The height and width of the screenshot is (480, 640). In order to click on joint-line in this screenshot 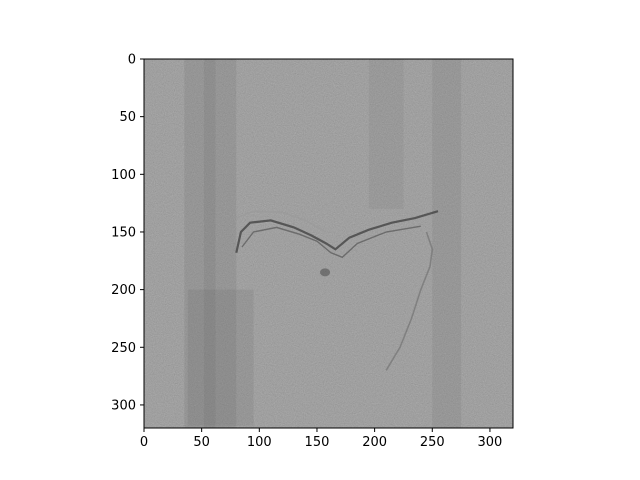, I will do `click(337, 231)`.